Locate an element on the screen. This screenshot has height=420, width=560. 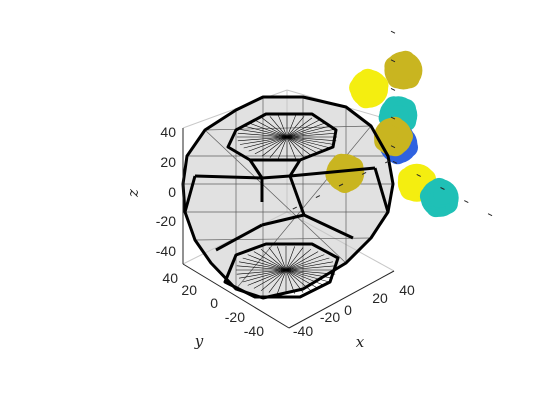
x-axis-label: x is located at coordinates (360, 342).